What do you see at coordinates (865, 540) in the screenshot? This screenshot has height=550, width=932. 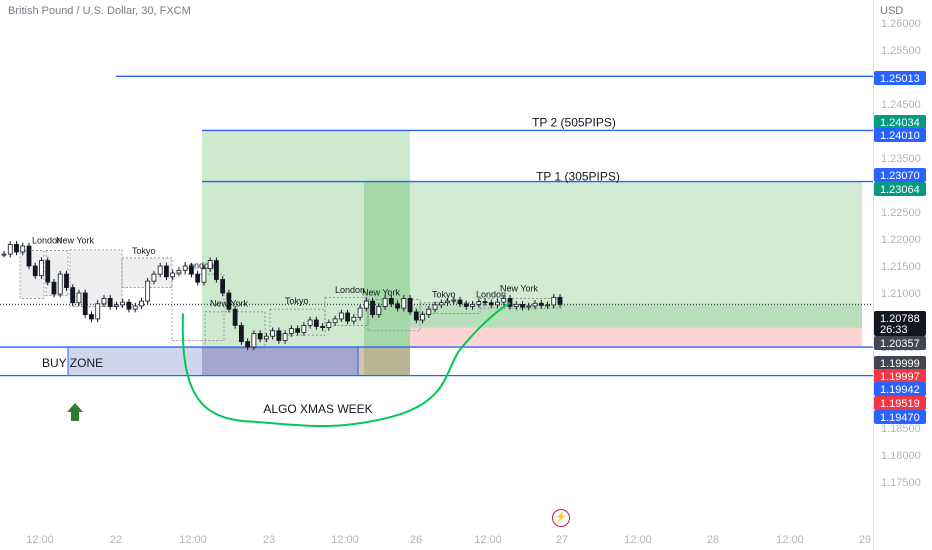 I see `x-tick-label: 29` at bounding box center [865, 540].